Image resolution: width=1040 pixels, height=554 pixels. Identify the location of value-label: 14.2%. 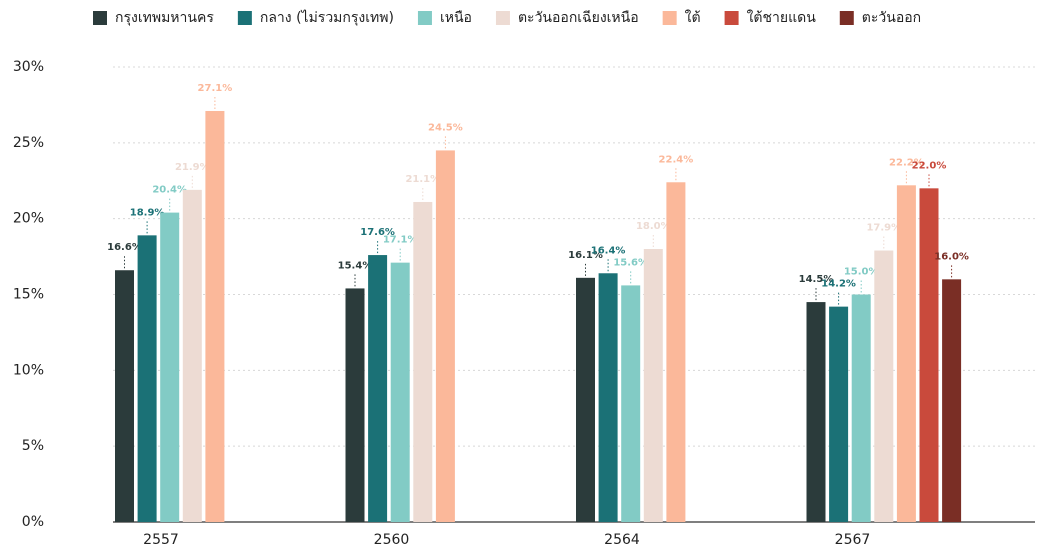
(838, 284).